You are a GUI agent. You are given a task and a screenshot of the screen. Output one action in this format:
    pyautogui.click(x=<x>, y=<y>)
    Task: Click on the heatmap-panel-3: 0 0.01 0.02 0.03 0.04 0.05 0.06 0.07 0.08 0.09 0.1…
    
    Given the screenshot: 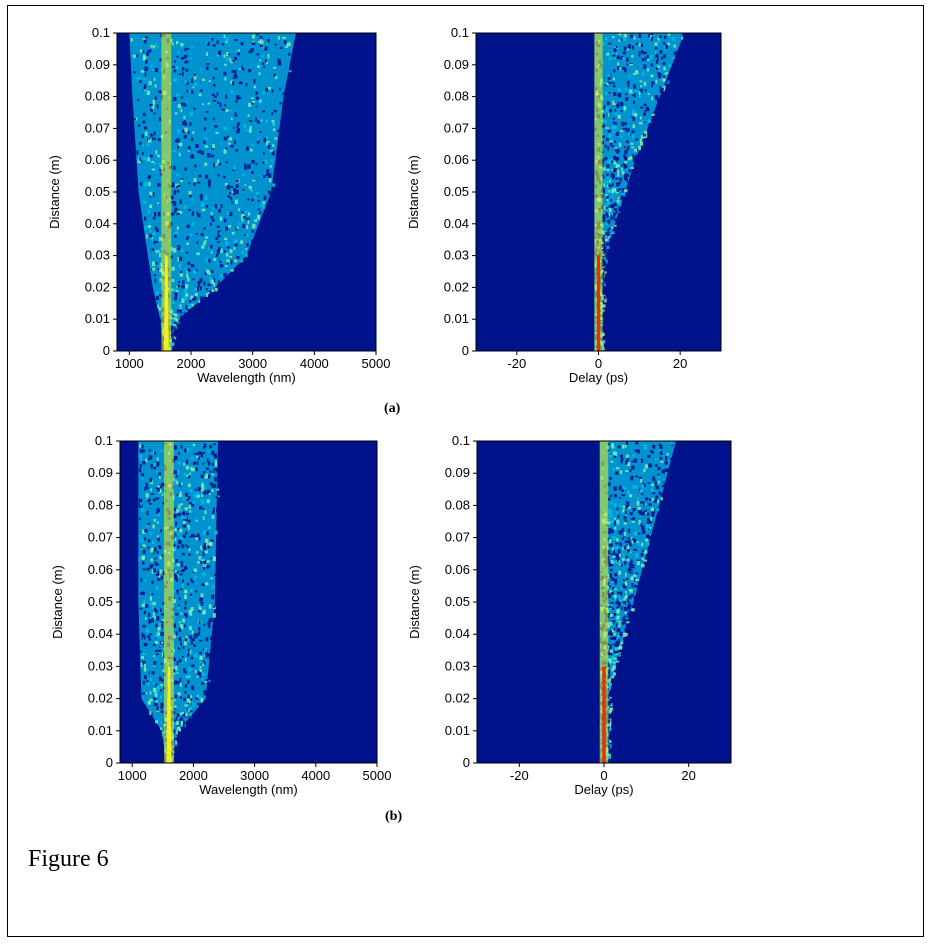 What is the action you would take?
    pyautogui.click(x=569, y=615)
    